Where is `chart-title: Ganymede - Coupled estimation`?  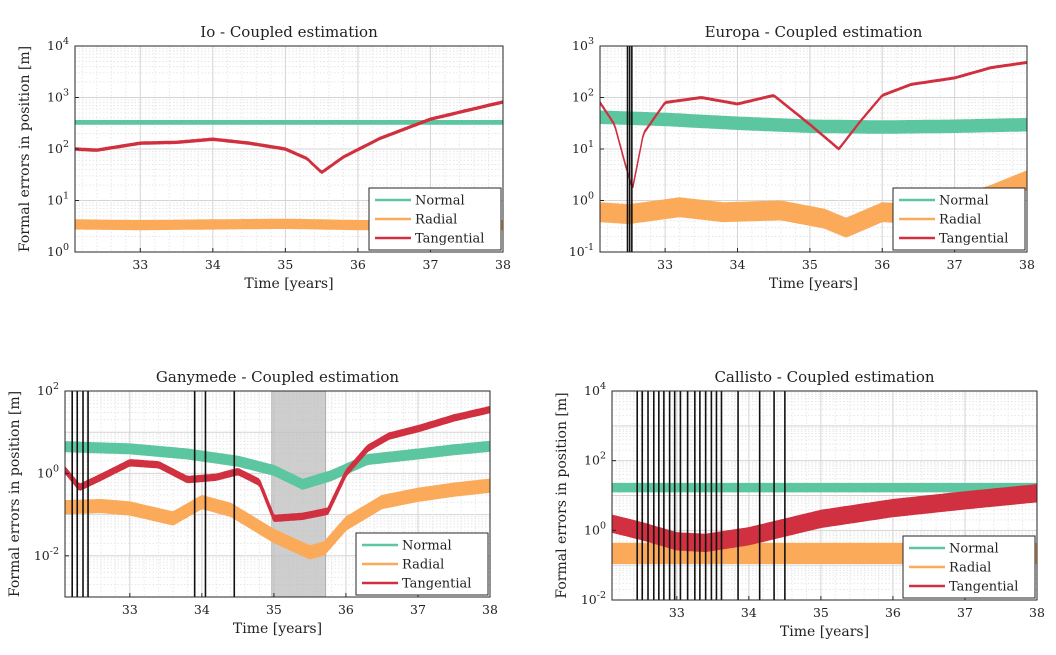 chart-title: Ganymede - Coupled estimation is located at coordinates (277, 377).